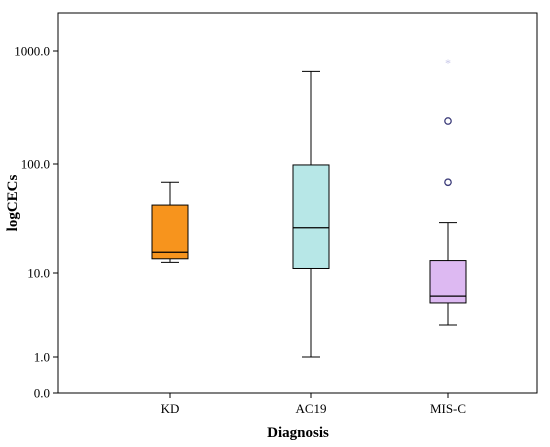  Describe the element at coordinates (36, 222) in the screenshot. I see `y-axis: 0.0 1.0 10.0 100.0 1000.0` at that location.